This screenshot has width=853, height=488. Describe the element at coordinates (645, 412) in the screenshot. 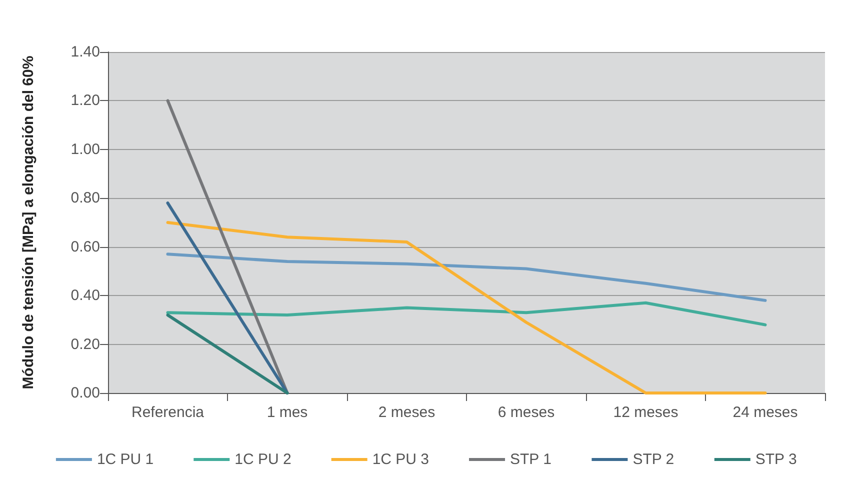

I see `x-tick-label: 12 meses` at that location.